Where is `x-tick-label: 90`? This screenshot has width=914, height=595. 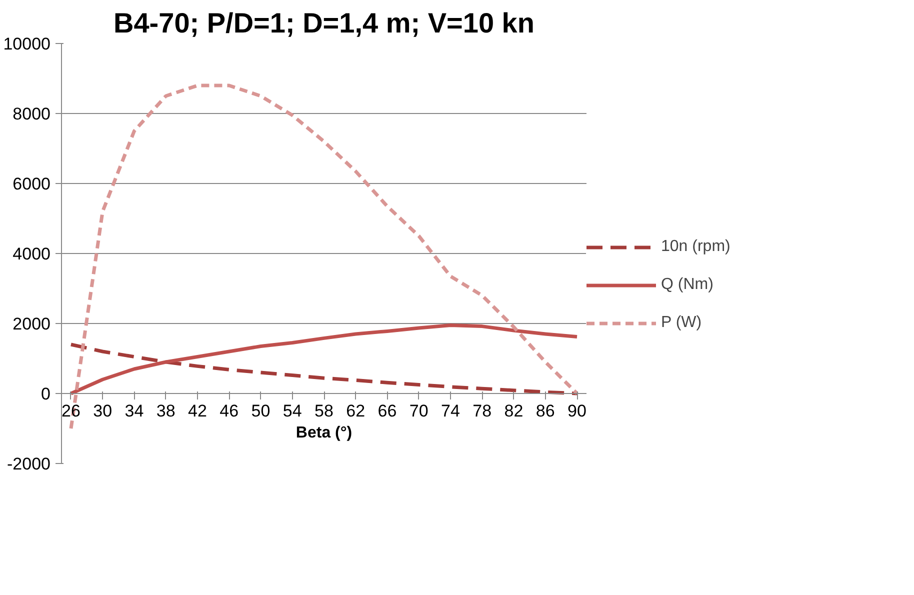 x-tick-label: 90 is located at coordinates (577, 411).